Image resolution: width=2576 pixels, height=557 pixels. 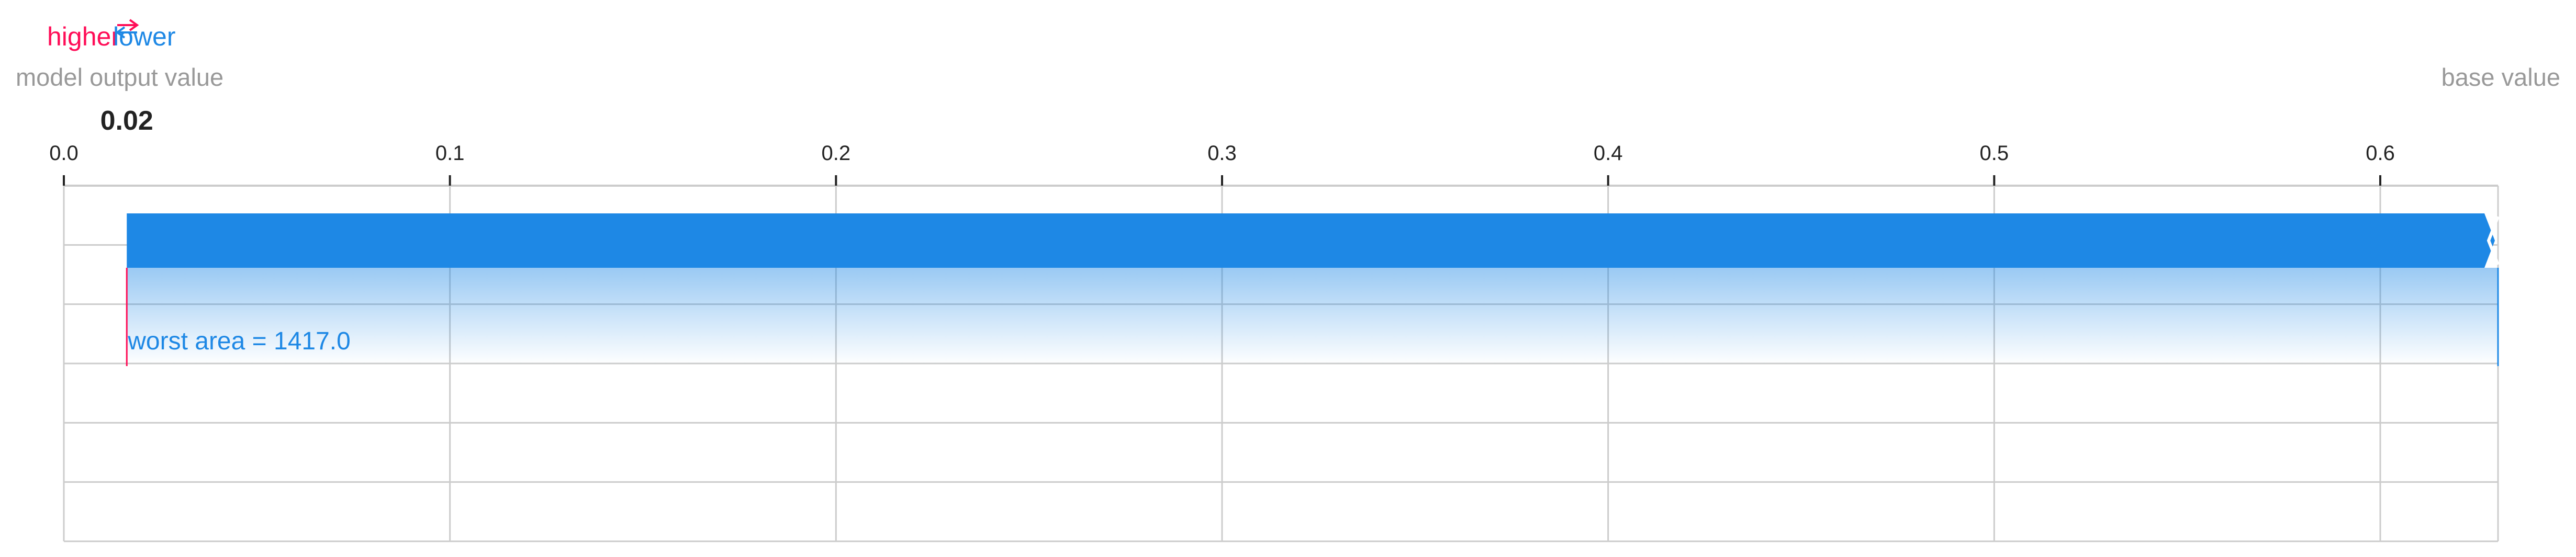 I want to click on base-value-caption: base value, so click(x=2500, y=77).